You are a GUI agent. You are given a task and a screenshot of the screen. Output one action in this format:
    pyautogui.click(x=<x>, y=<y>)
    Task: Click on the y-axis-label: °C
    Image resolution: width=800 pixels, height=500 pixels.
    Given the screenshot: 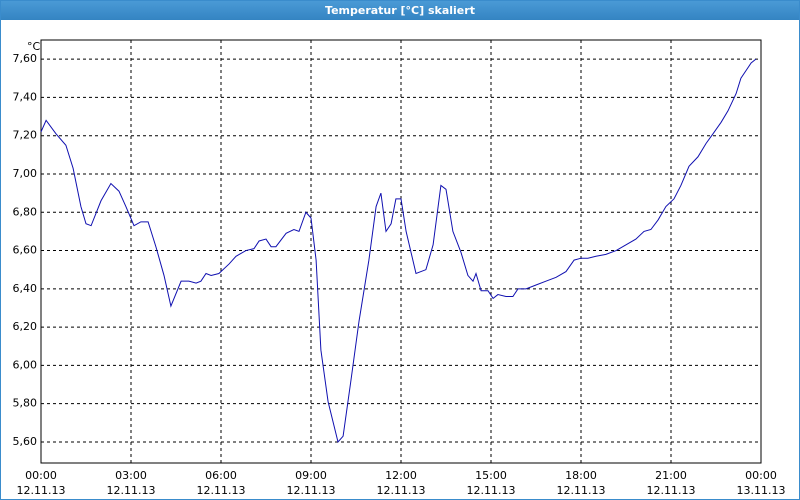 What is the action you would take?
    pyautogui.click(x=34, y=46)
    